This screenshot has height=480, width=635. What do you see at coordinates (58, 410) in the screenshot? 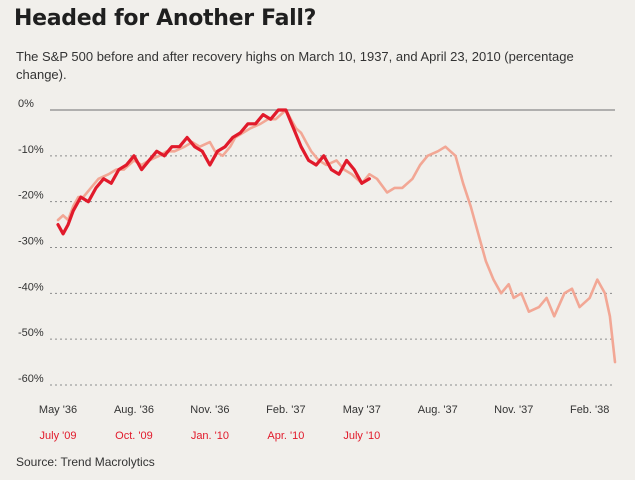
I see `x-tick-label-1937: May '36` at bounding box center [58, 410].